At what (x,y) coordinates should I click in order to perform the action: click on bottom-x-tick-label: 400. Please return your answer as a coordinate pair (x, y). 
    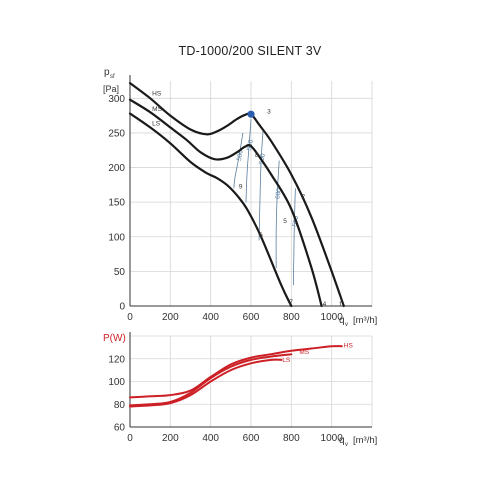
    Looking at the image, I should click on (210, 438).